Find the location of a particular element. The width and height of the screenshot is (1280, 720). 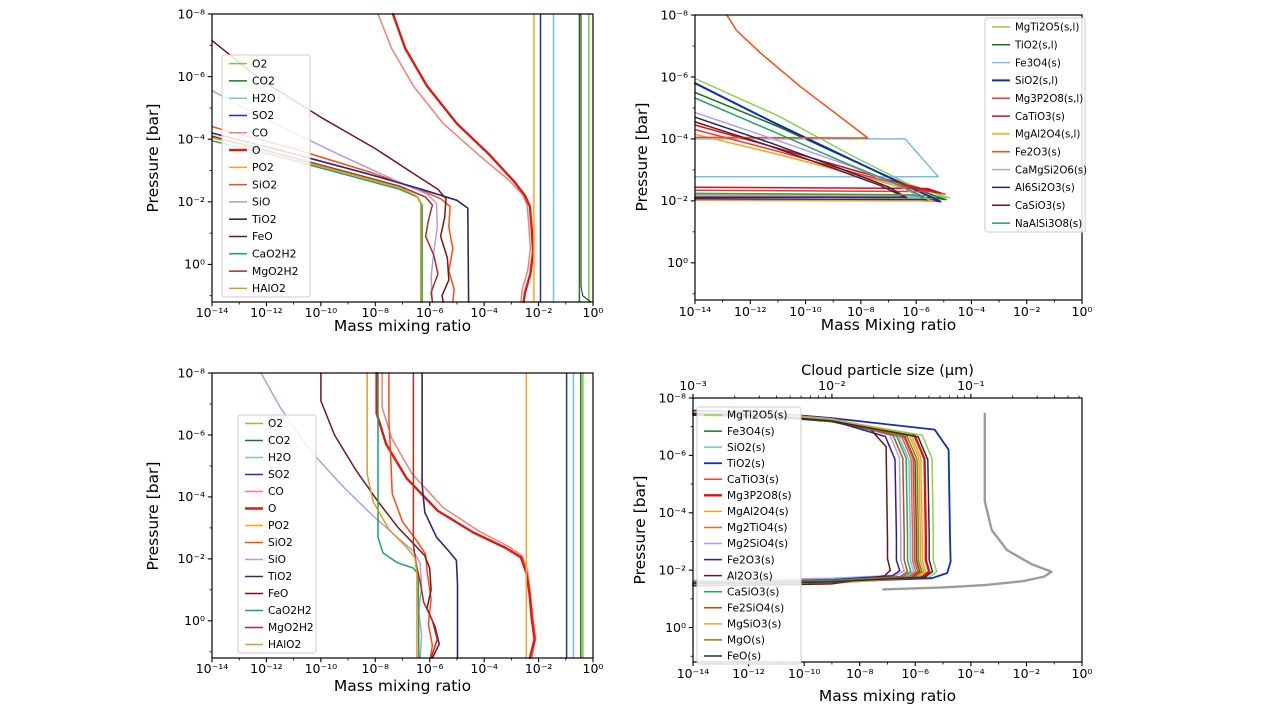

legend-label: CaSiO3(s) is located at coordinates (753, 592).